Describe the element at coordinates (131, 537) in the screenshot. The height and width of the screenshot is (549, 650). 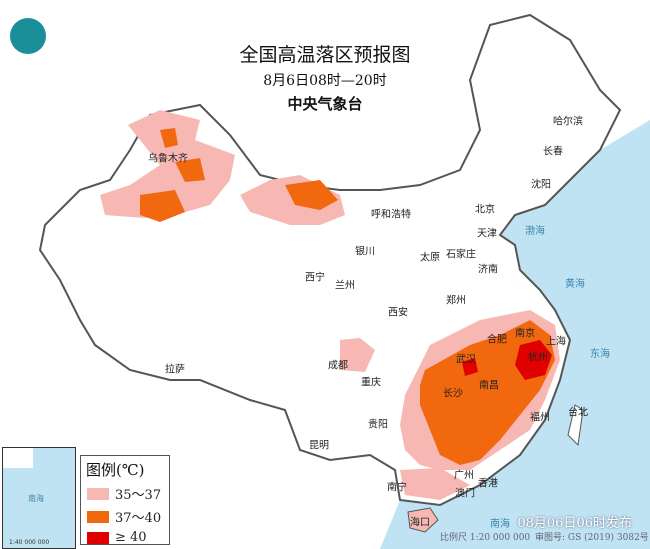
I see `legend-label: ≥ 40` at that location.